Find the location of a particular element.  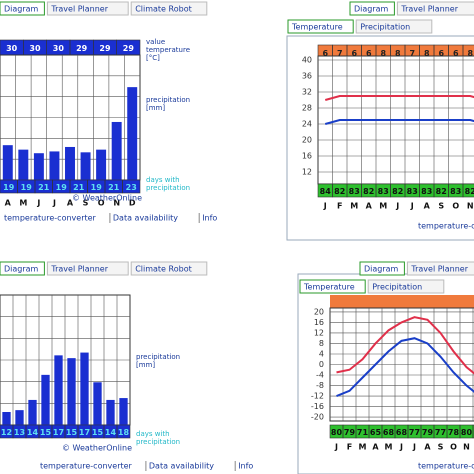

side-label-box: precipitation [mm] is located at coordinates (158, 361).